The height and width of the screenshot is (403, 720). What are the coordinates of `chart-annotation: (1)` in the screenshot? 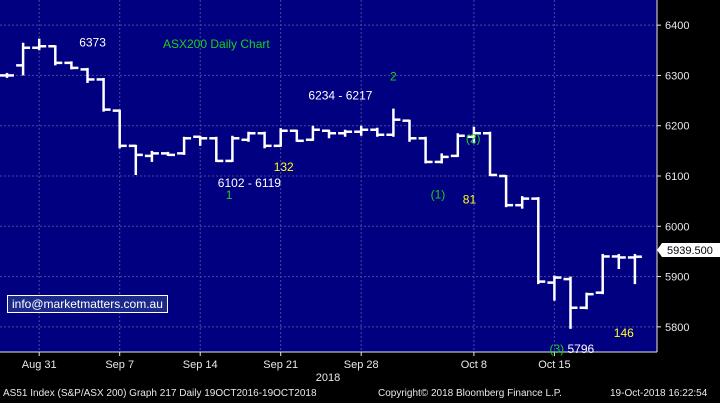 It's located at (438, 194).